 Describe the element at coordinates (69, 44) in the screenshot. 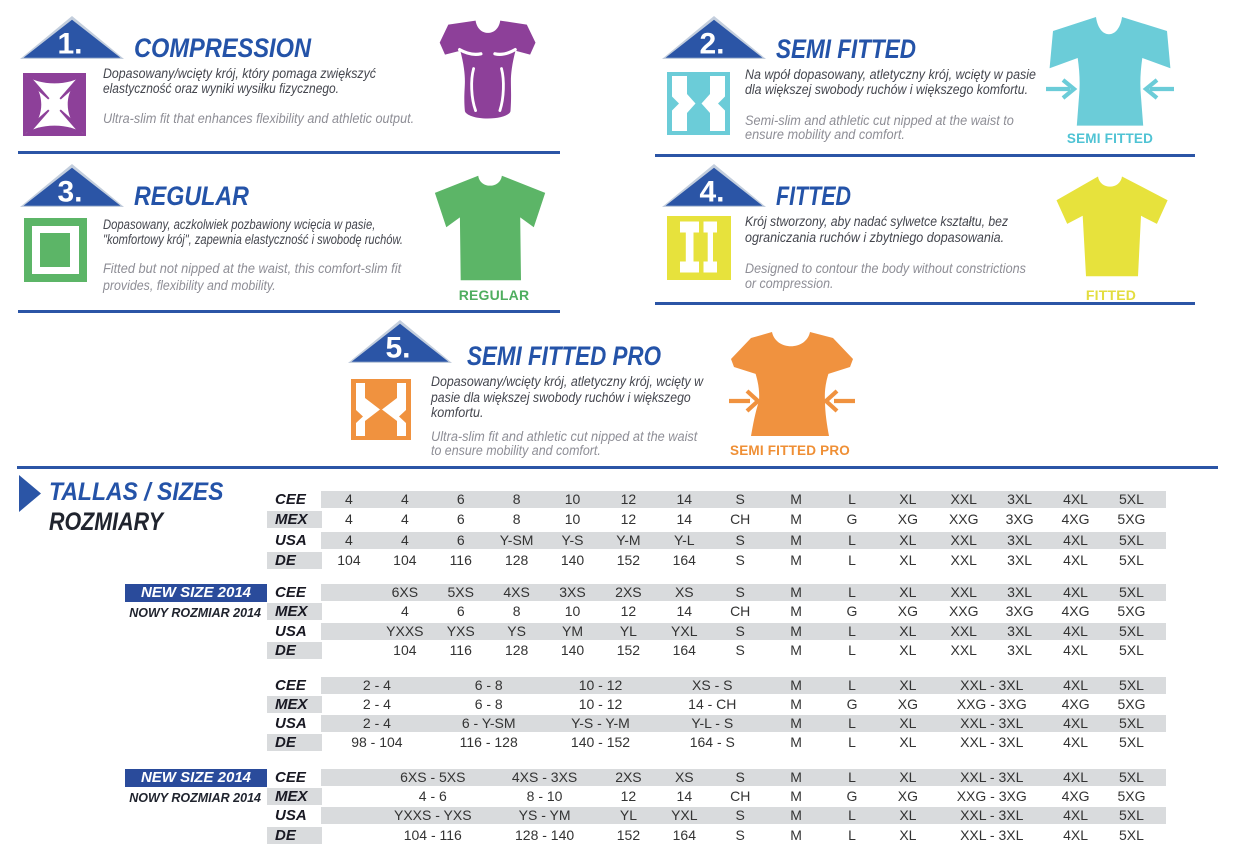

I see `svg-text: 1.` at that location.